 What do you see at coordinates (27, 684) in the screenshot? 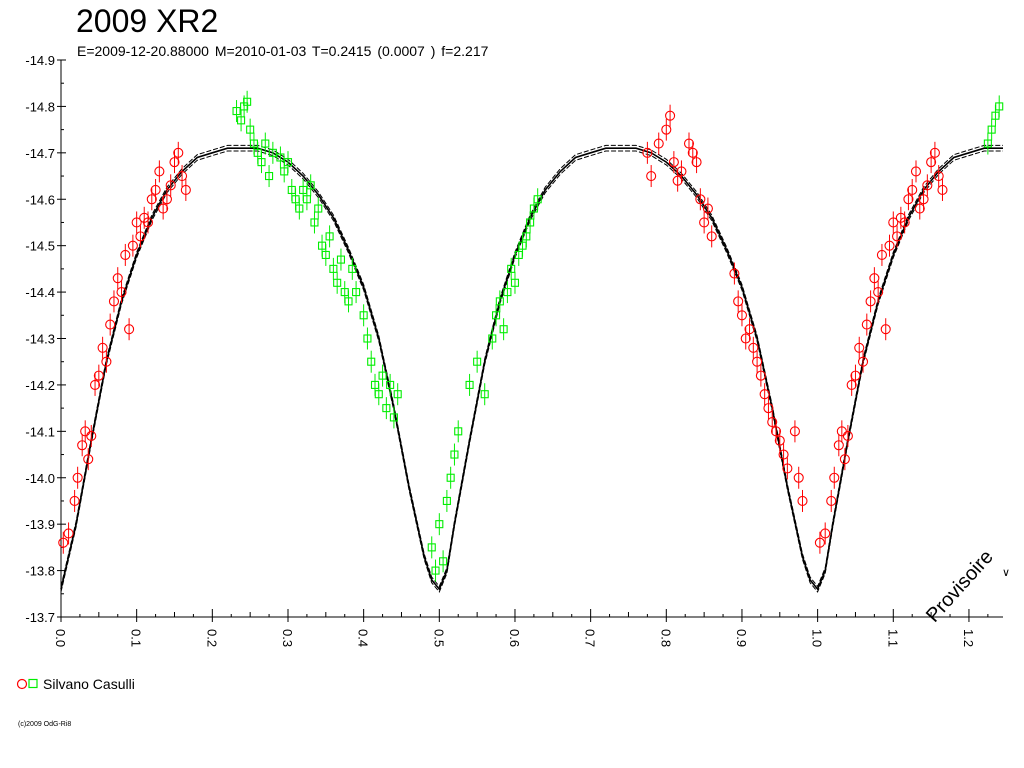
I see `legend-markers-icon` at bounding box center [27, 684].